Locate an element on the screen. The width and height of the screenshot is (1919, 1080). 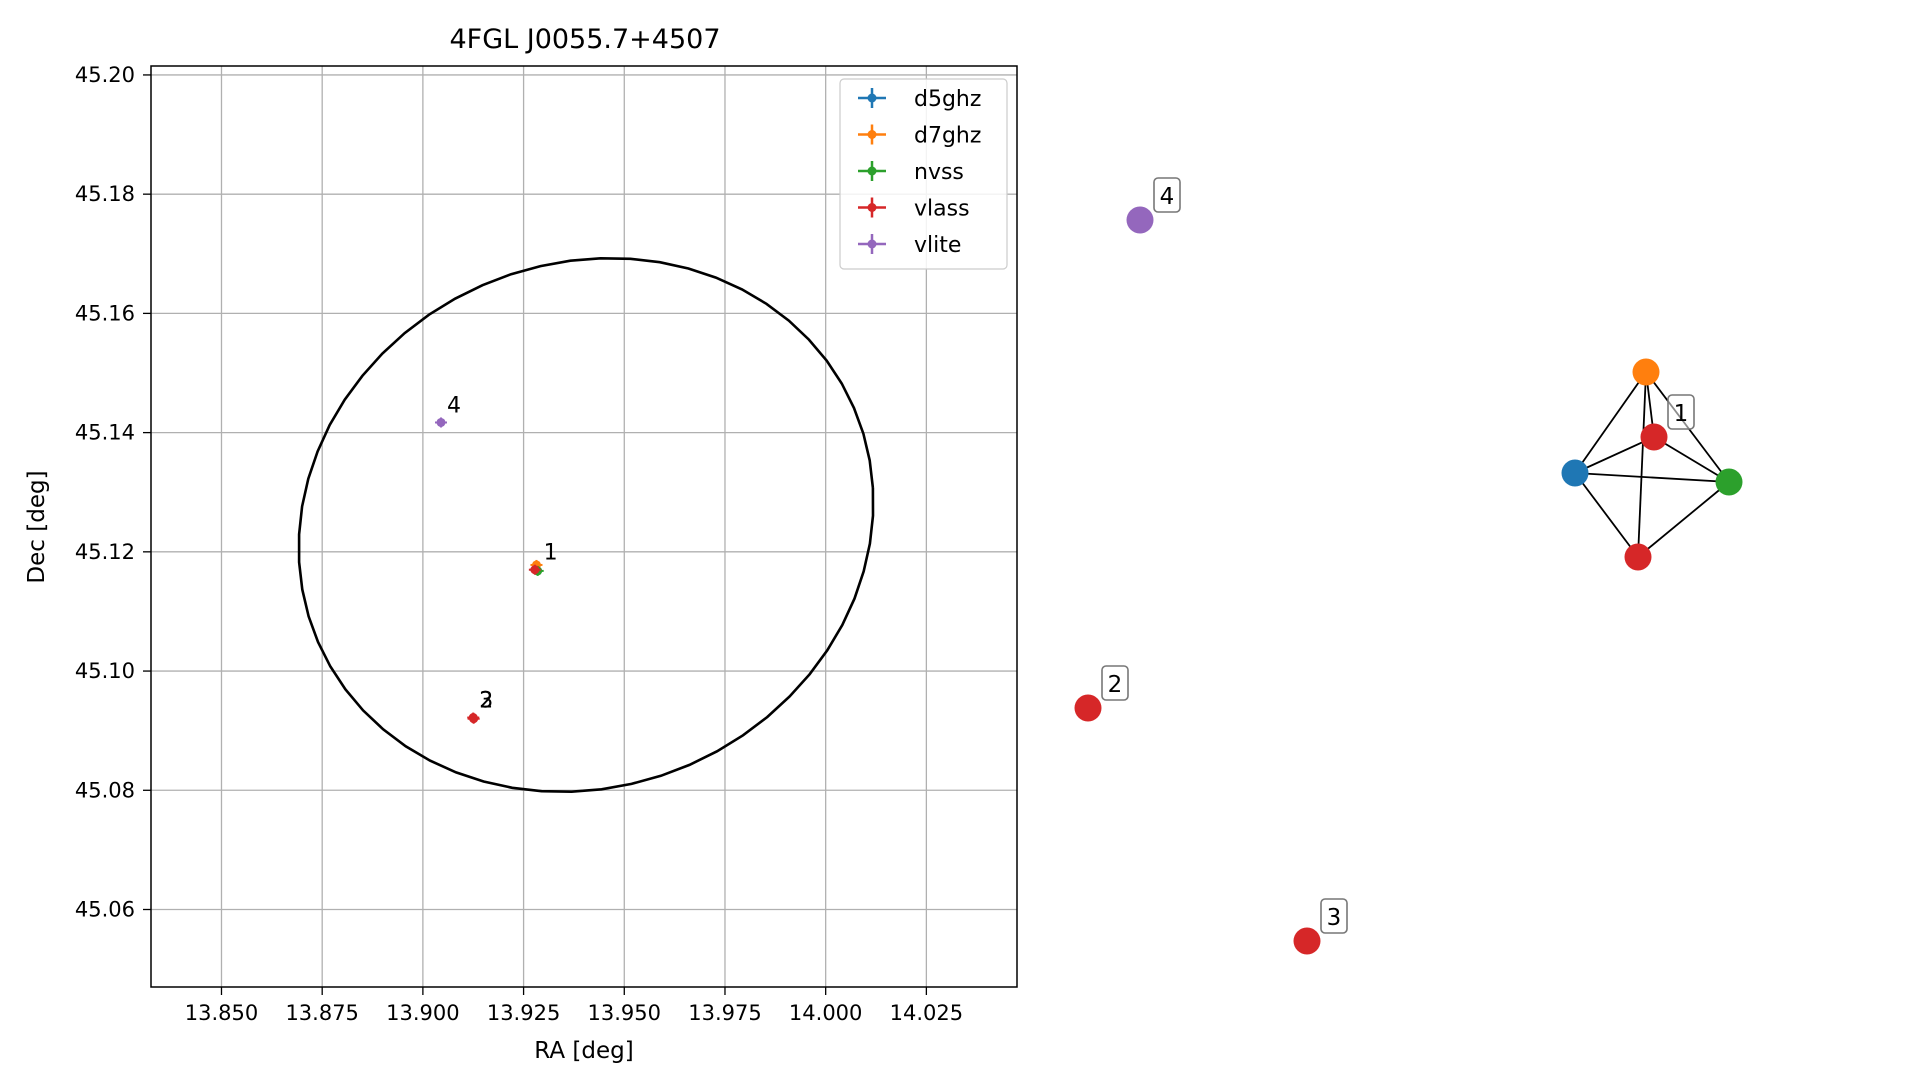
y-axis-ticks: 45.06 45.08 45.10 45.12 45.14 45.16 45.18 45.20 is located at coordinates (113, 492).